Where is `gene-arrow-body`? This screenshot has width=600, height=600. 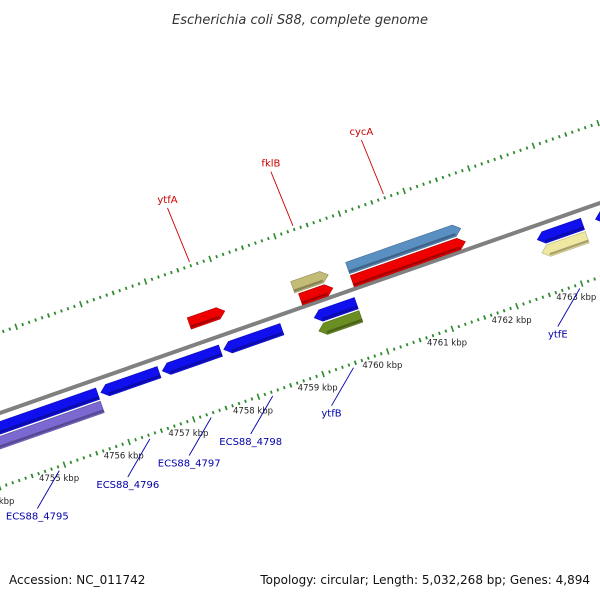
gene-arrow-body is located at coordinates (52, 426).